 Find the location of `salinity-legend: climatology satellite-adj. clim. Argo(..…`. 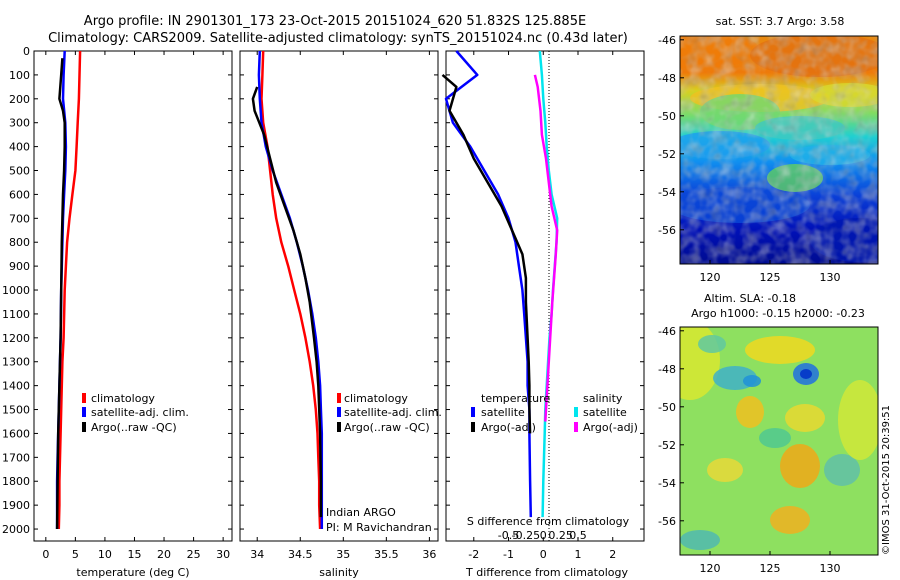

salinity-legend: climatology satellite-adj. clim. Argo(..… is located at coordinates (389, 413).